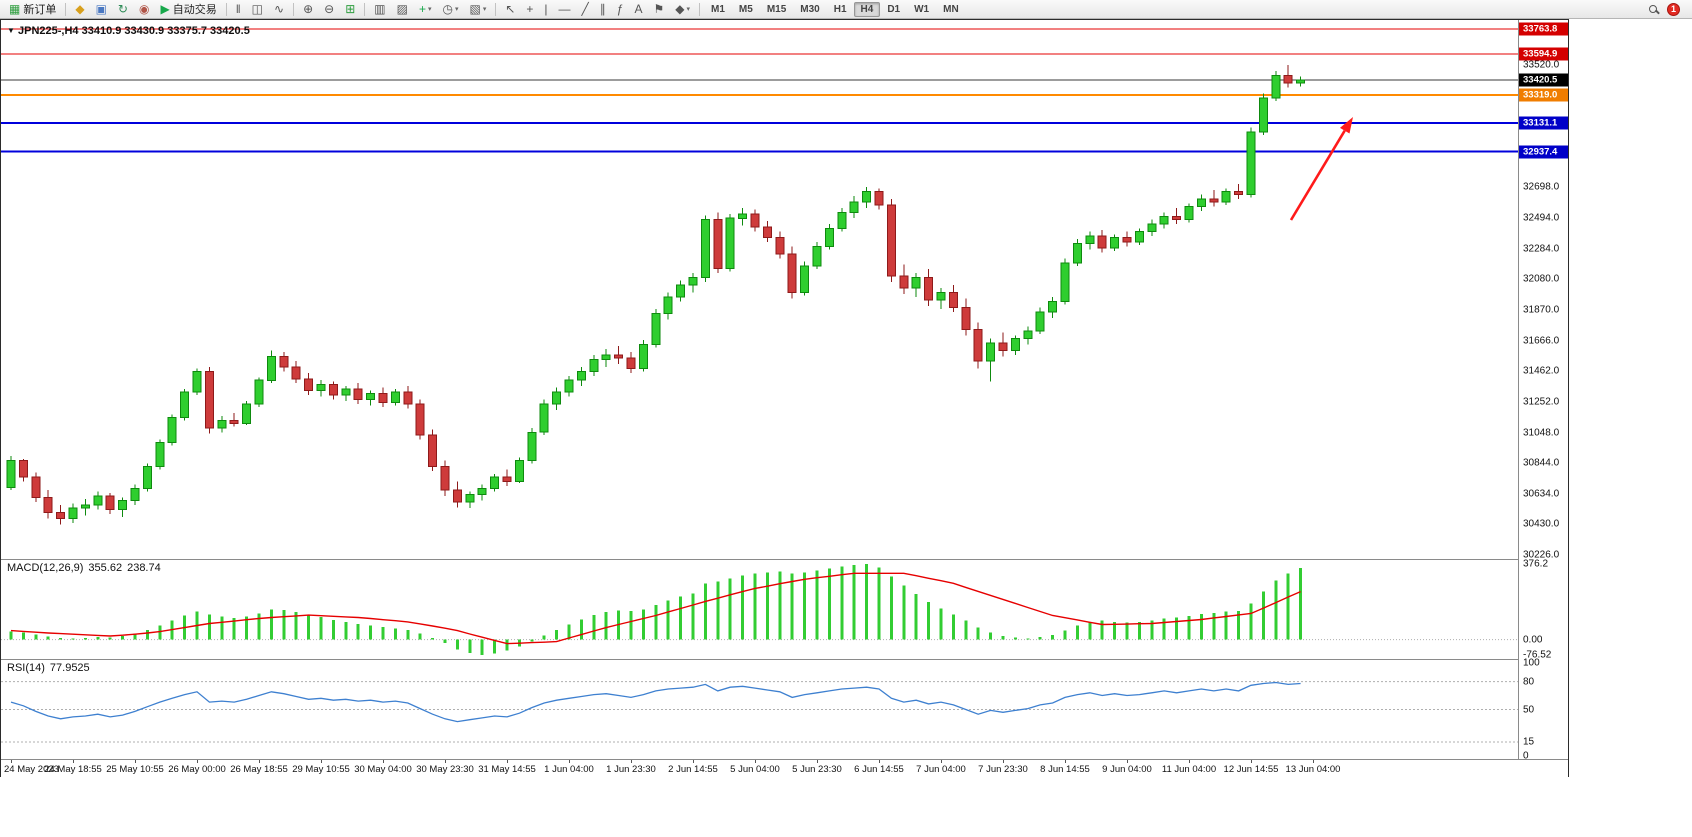 This screenshot has height=837, width=1692. What do you see at coordinates (477, 9) in the screenshot?
I see `templates-button: ▧ ▾` at bounding box center [477, 9].